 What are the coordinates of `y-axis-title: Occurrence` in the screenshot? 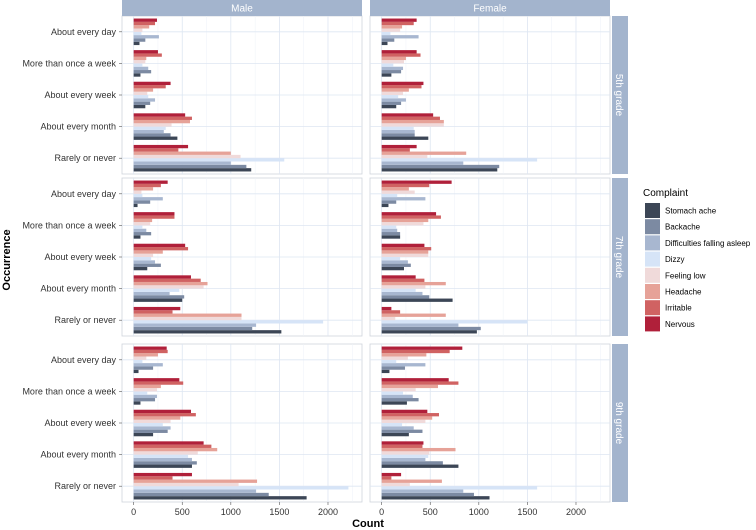 It's located at (7, 259).